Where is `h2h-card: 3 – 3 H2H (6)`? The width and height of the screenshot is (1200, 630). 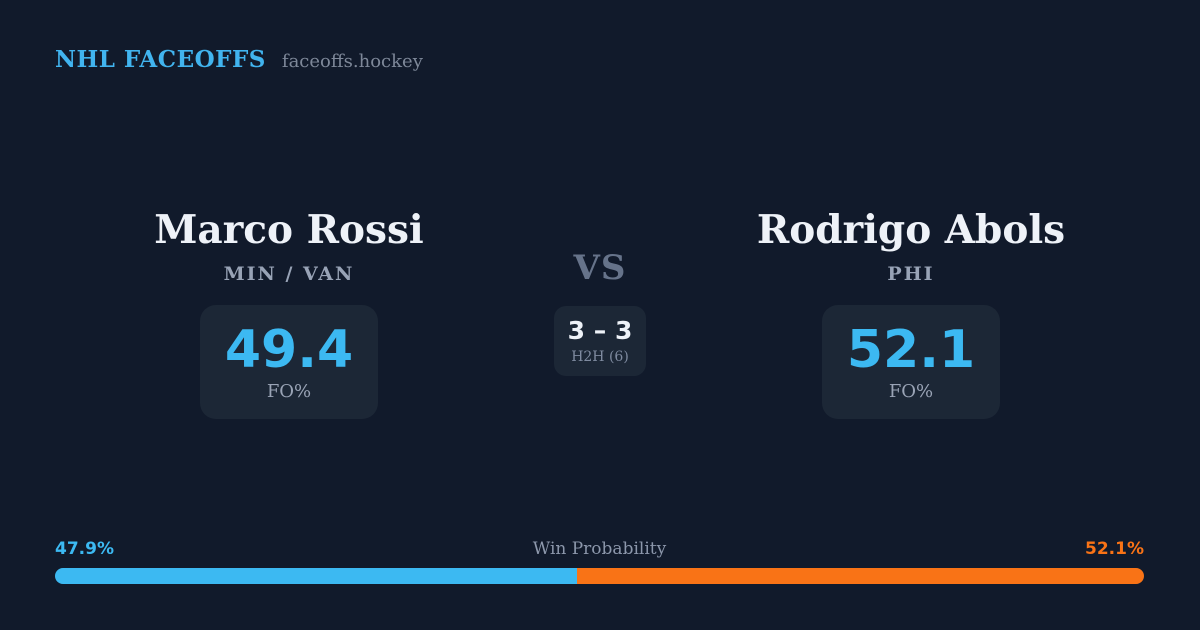
h2h-card: 3 – 3 H2H (6) is located at coordinates (600, 341).